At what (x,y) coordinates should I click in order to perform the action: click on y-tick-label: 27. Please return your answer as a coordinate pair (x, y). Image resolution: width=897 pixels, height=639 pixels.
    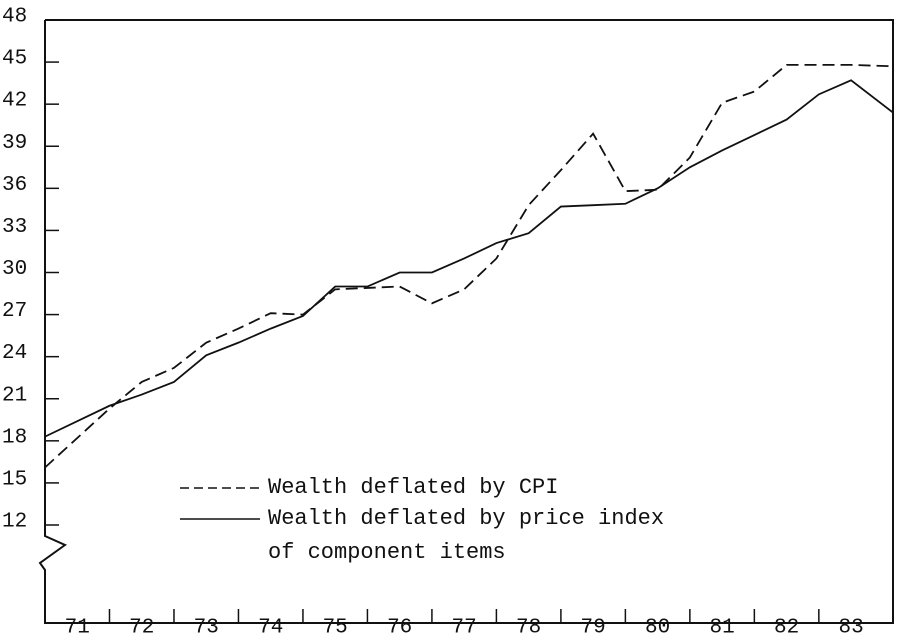
    Looking at the image, I should click on (14, 311).